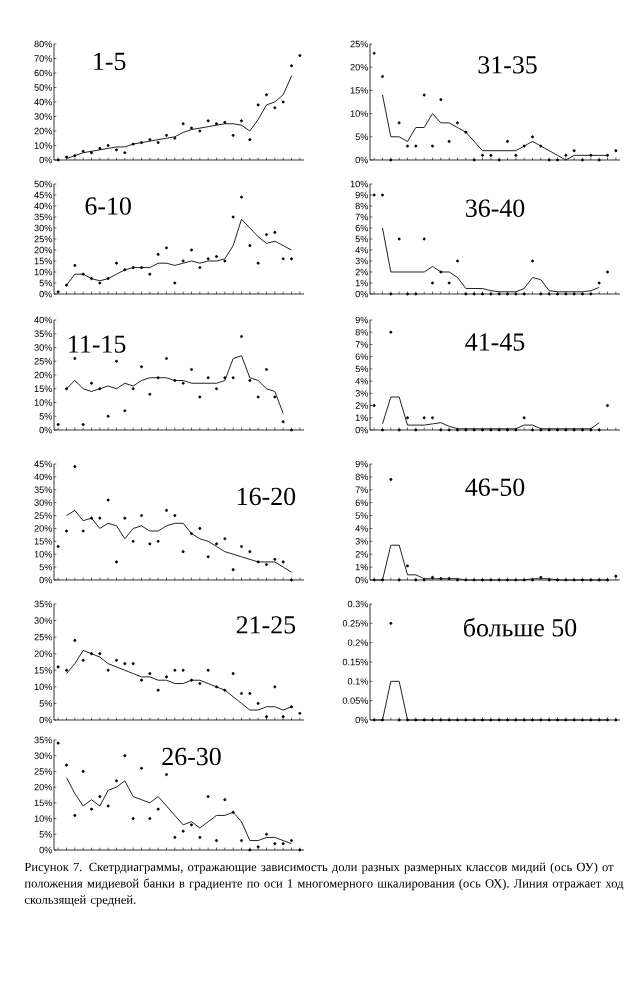 The image size is (642, 1000). Describe the element at coordinates (266, 496) in the screenshot. I see `text: 16-20` at that location.